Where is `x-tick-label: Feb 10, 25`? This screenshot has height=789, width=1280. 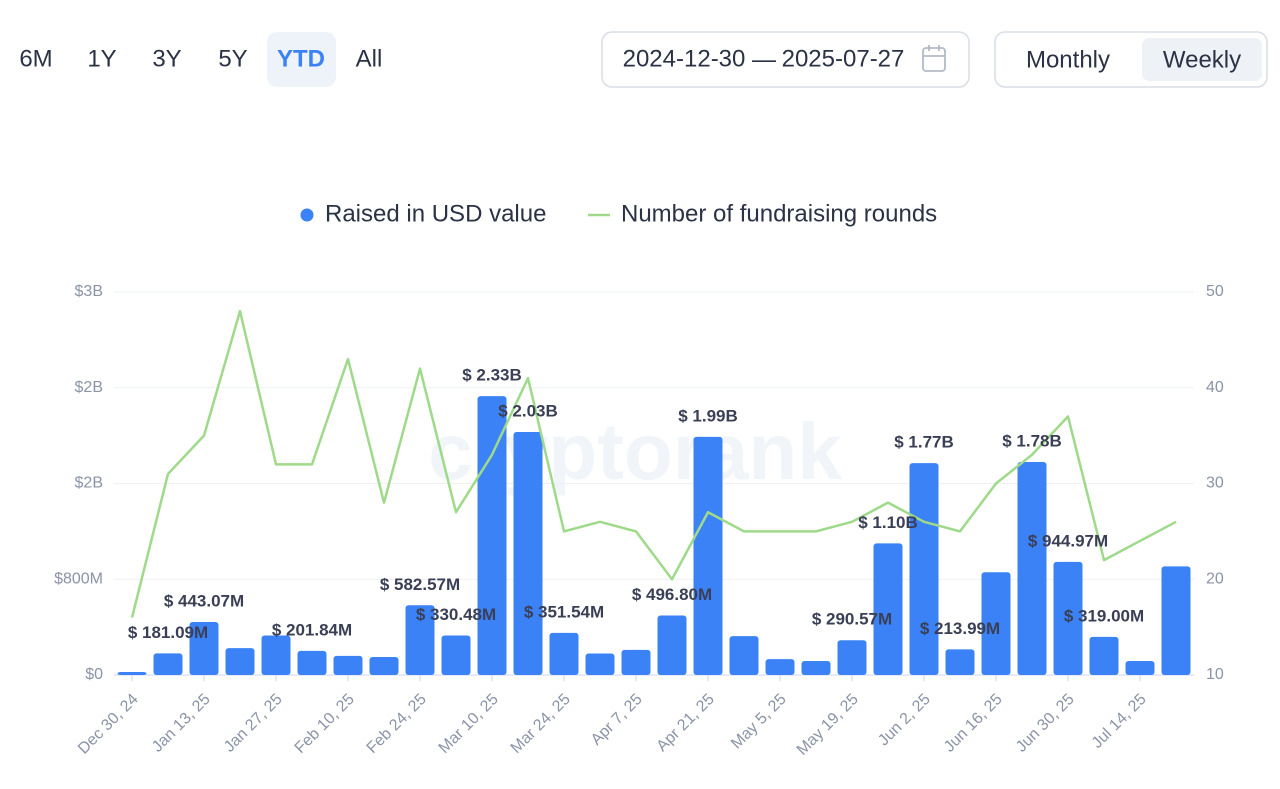 x-tick-label: Feb 10, 25 is located at coordinates (325, 724).